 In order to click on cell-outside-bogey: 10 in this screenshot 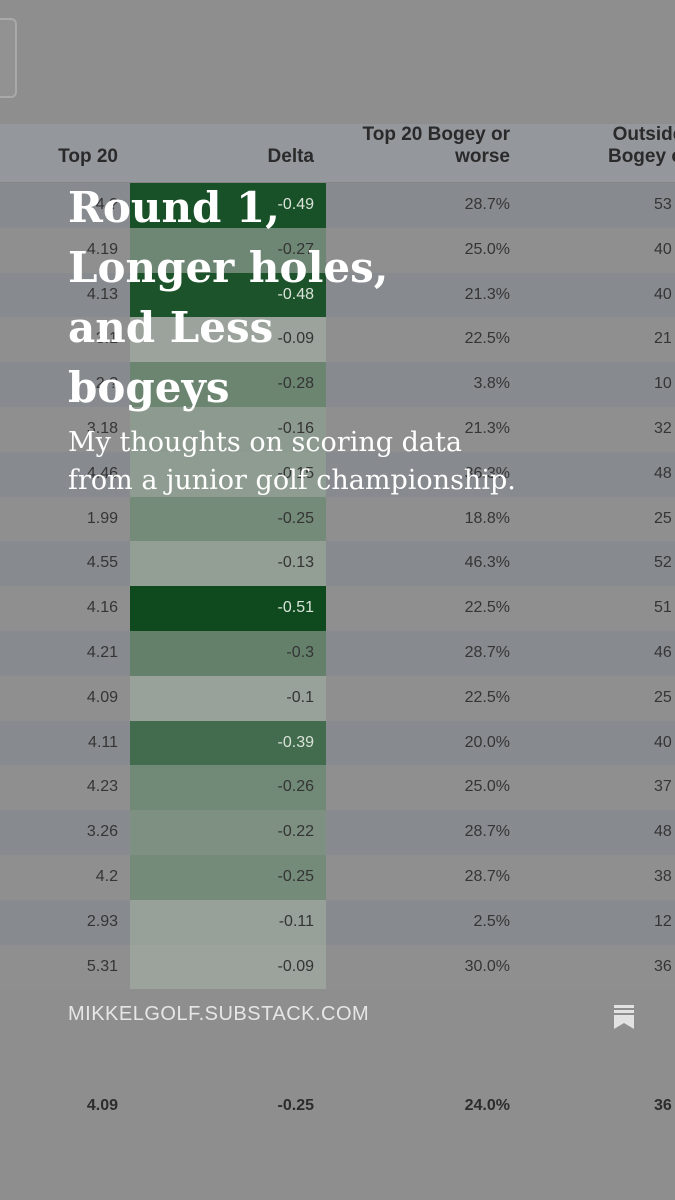, I will do `click(663, 384)`.